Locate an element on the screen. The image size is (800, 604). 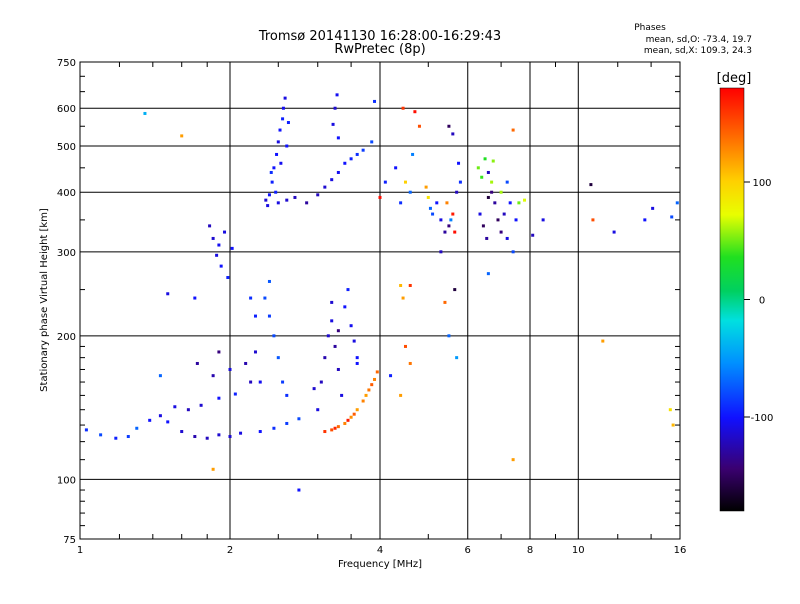
x-tick-label: 16 is located at coordinates (680, 550).